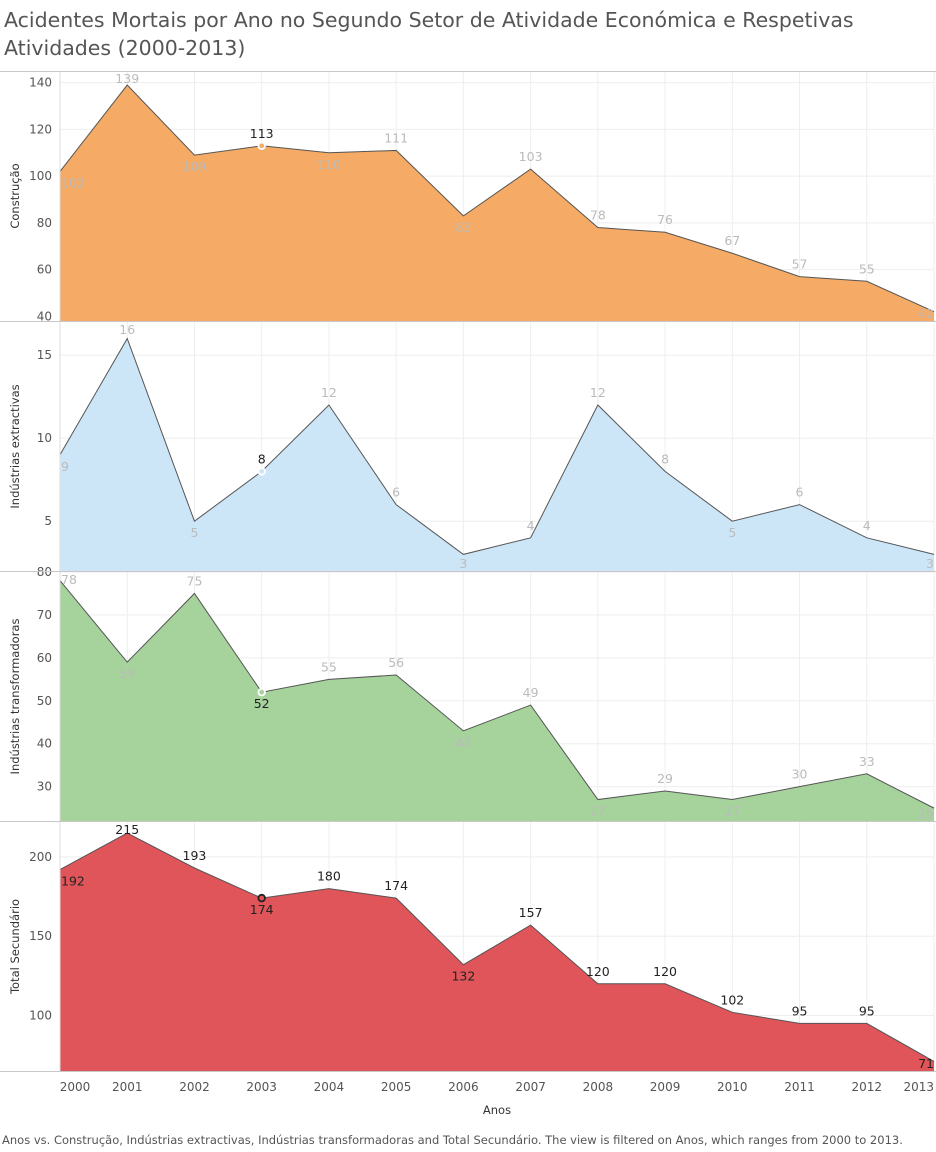  What do you see at coordinates (463, 227) in the screenshot?
I see `data-label: 83` at bounding box center [463, 227].